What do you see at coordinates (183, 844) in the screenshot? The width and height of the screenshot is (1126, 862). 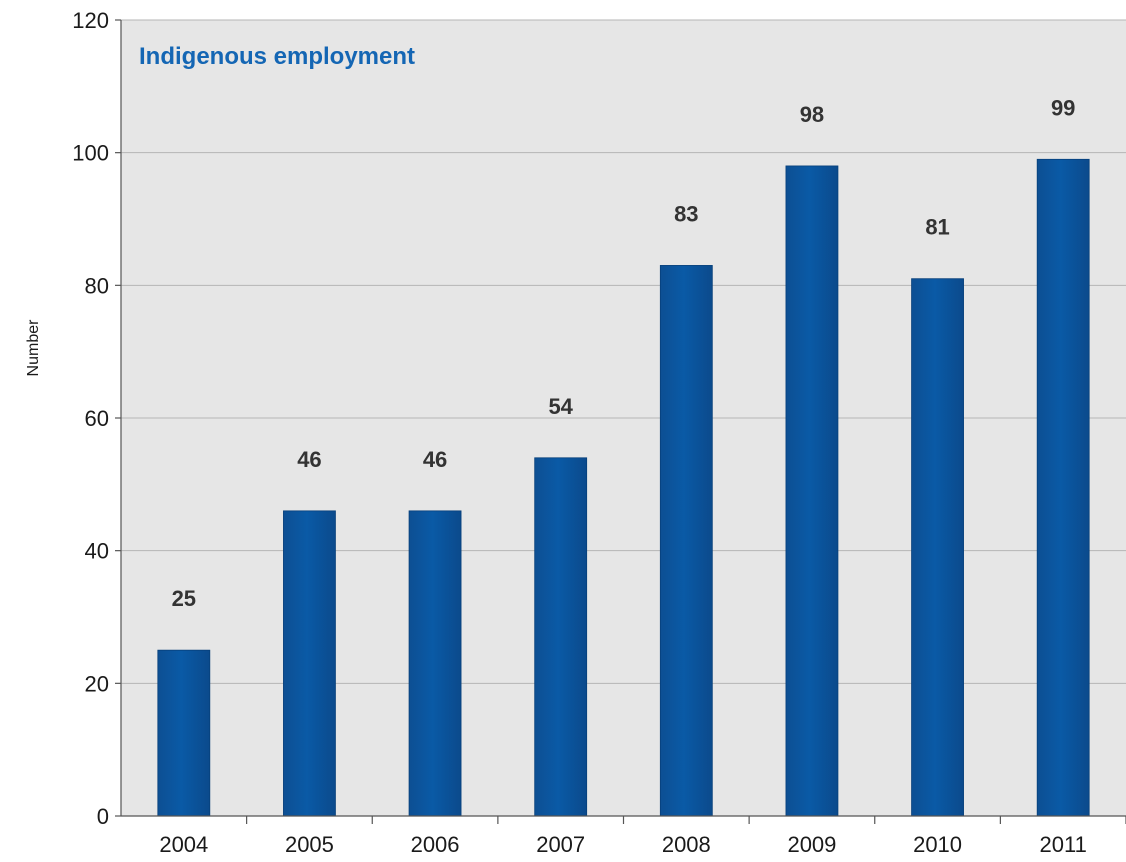 I see `x-tick-label-2004: 2004` at bounding box center [183, 844].